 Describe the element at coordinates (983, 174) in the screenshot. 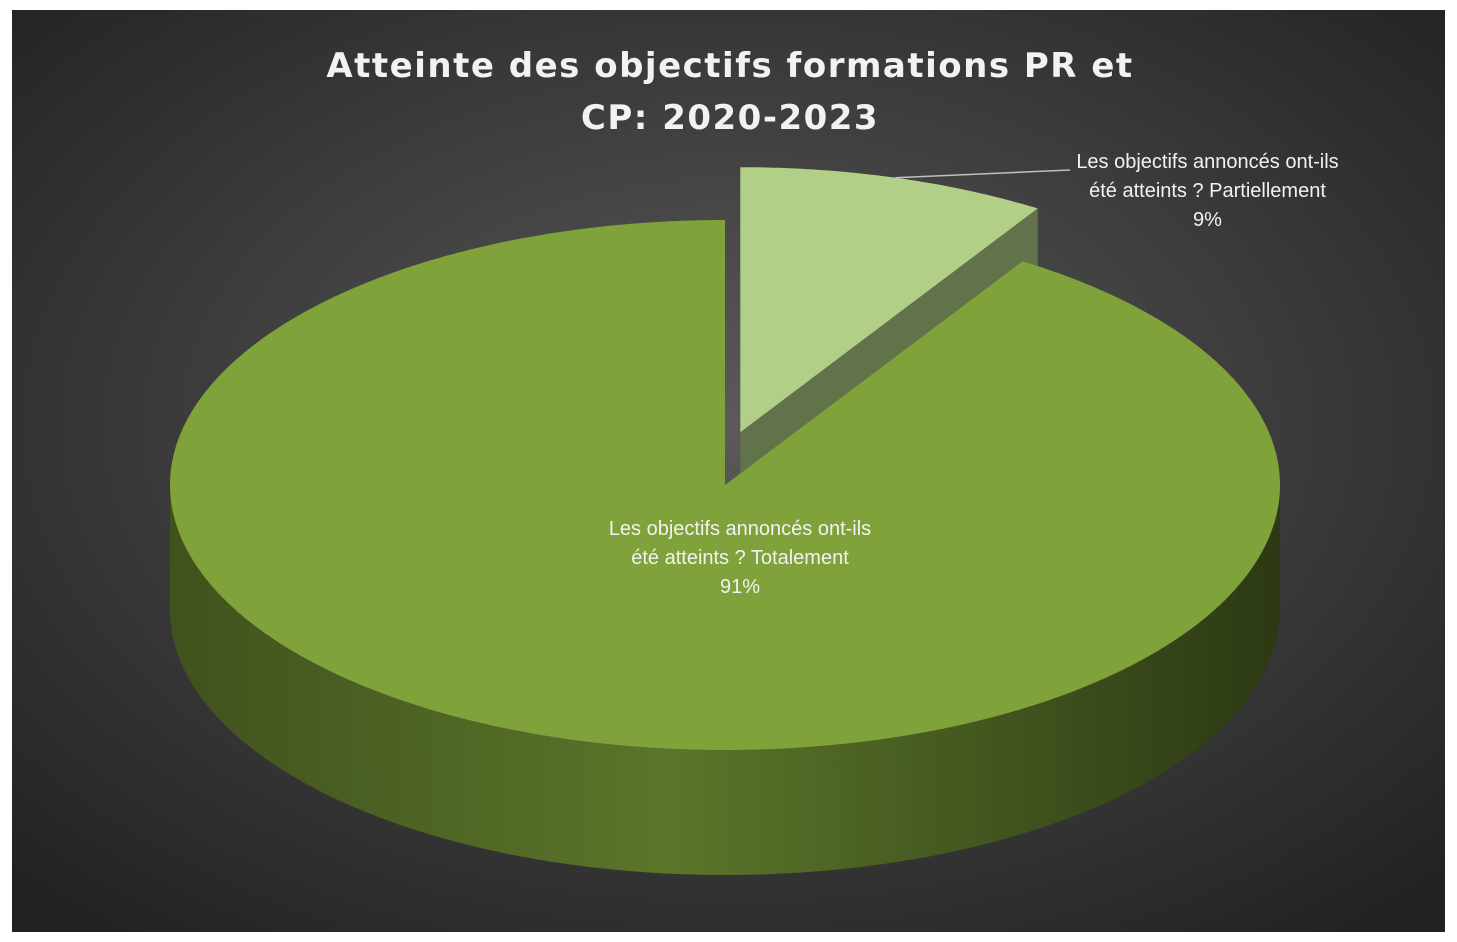

I see `leader-line` at that location.